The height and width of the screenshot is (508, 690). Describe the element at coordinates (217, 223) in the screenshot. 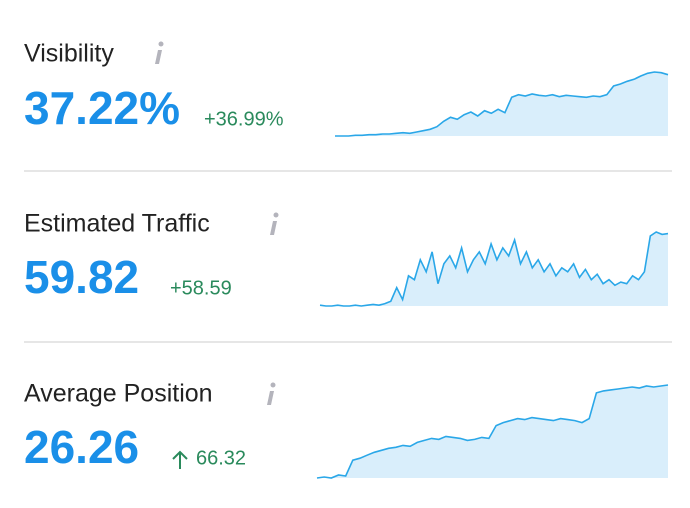

I see `info-icons` at that location.